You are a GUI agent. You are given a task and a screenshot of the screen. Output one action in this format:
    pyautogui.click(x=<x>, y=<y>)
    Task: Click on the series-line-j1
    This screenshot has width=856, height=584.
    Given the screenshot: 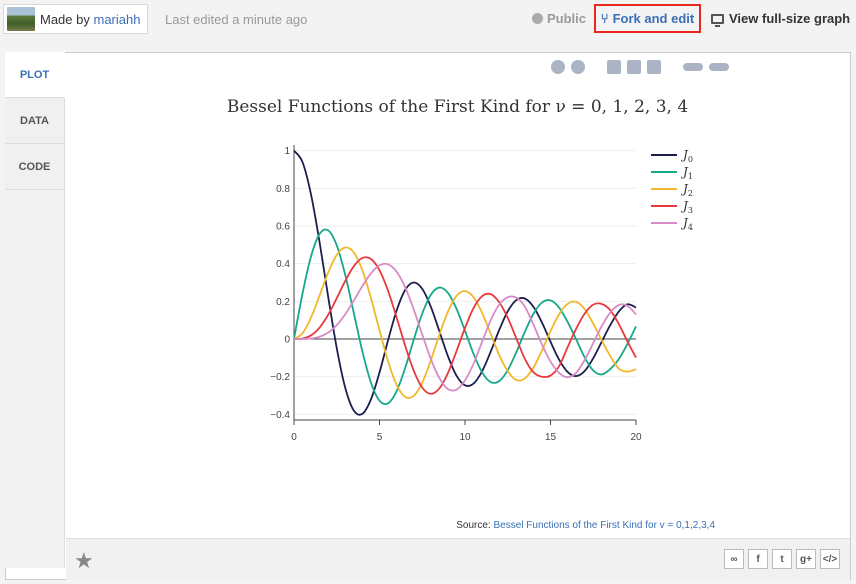 What is the action you would take?
    pyautogui.click(x=465, y=317)
    